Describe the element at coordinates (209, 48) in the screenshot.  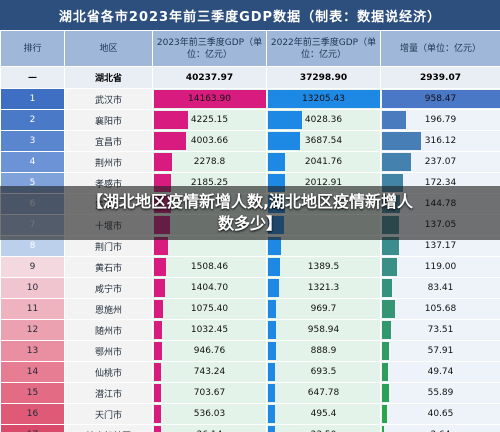
I see `header-gdp-2023: 2023年前三季度GDP（单位：亿元）` at that location.